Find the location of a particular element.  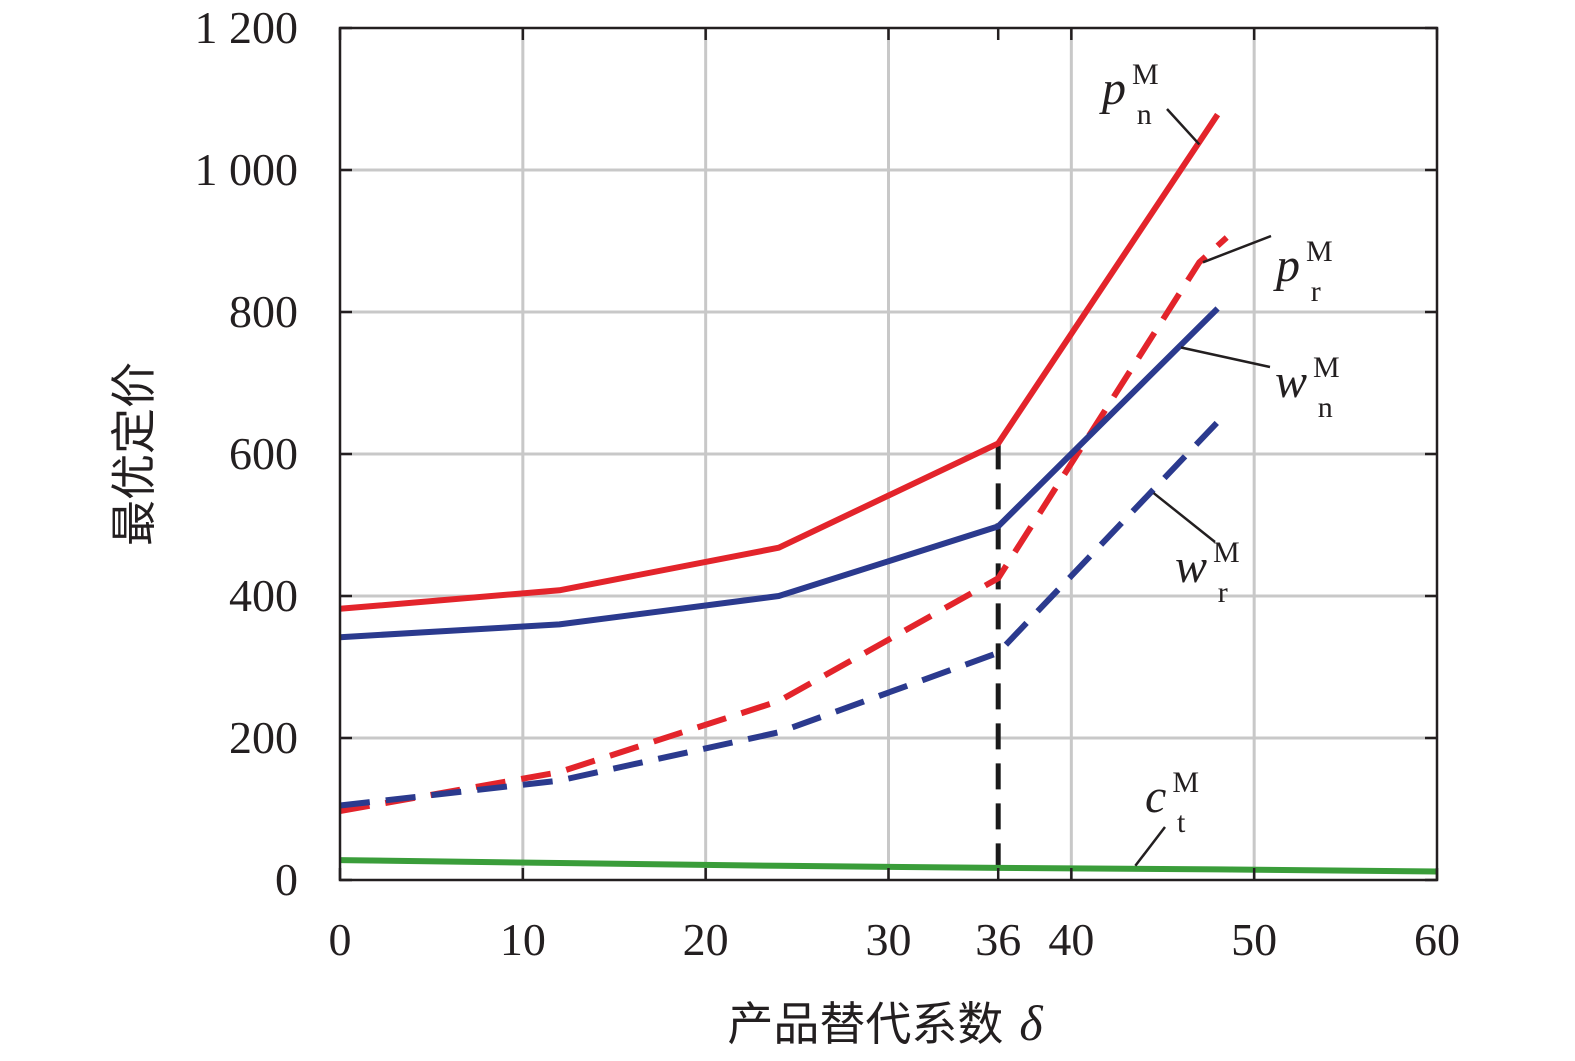

x-axis-title: 产品替代系数 δ is located at coordinates (885, 1023).